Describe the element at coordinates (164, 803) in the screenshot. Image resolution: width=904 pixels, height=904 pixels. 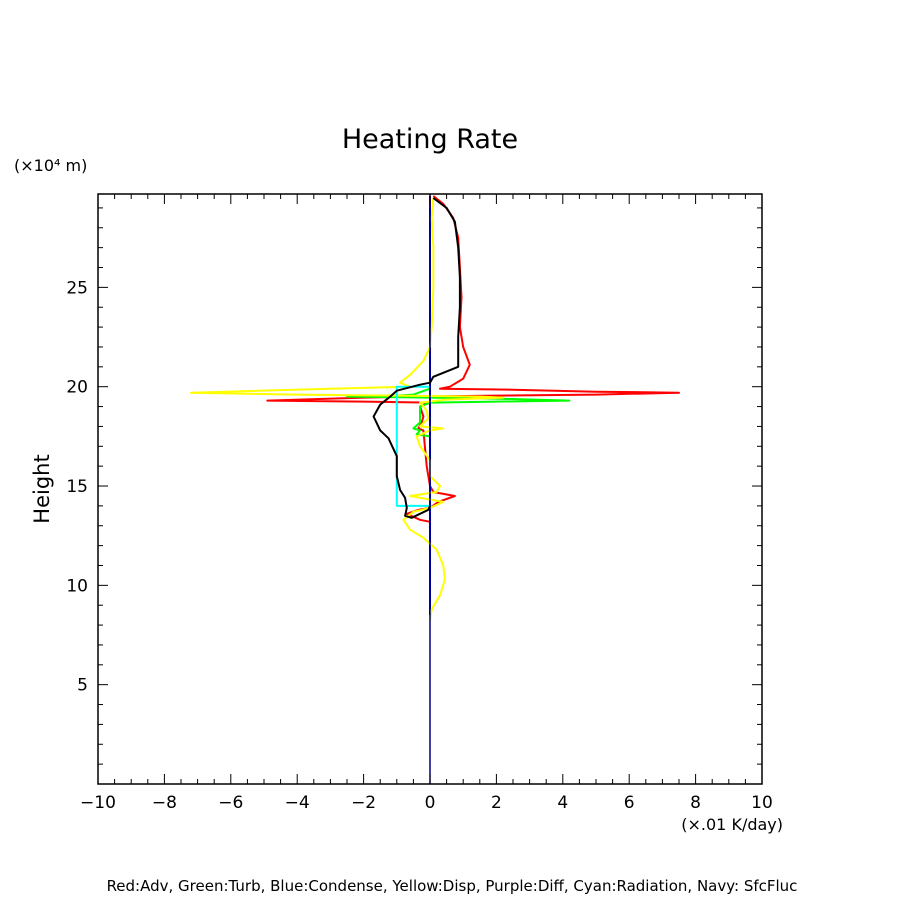
I see `x-tick-label: −8` at that location.